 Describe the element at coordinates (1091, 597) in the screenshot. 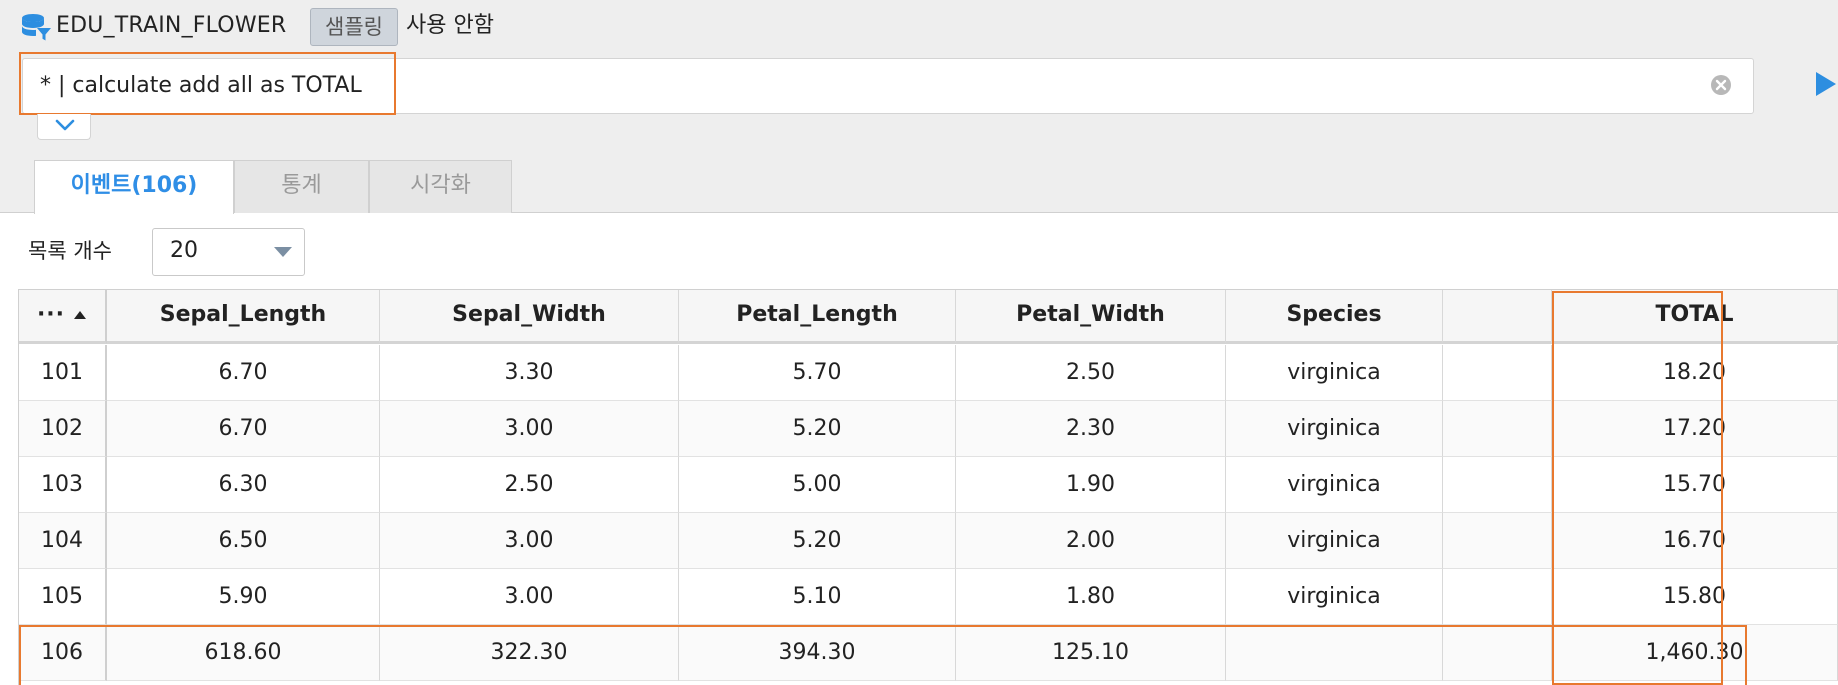

I see `petal-width-cell: 1.80` at that location.